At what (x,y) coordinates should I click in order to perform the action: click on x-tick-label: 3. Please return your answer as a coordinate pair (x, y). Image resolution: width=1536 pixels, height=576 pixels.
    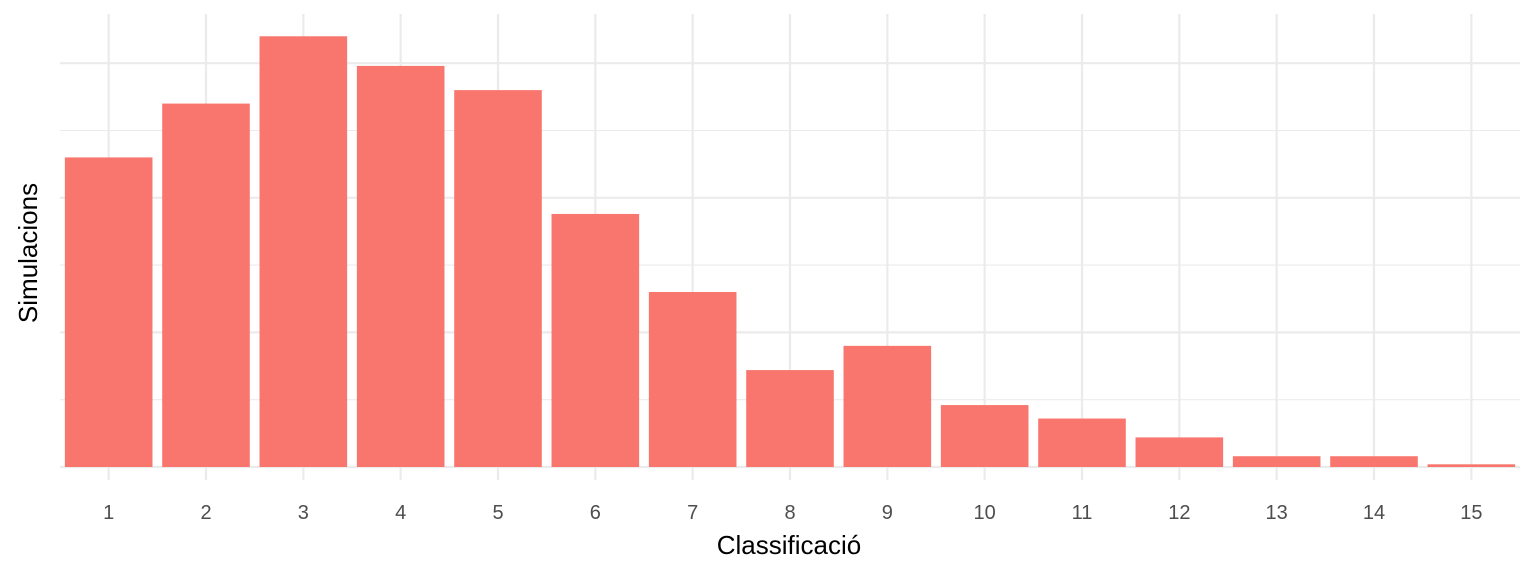
    Looking at the image, I should click on (303, 513).